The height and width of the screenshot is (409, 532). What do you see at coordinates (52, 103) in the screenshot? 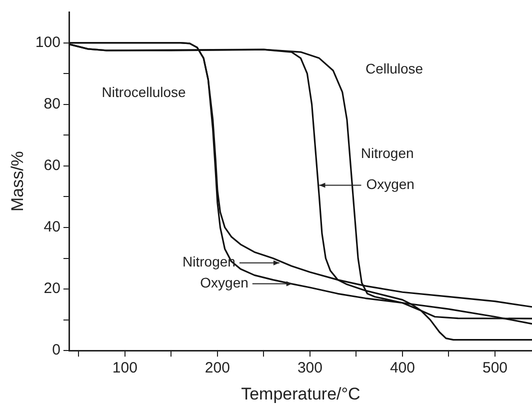
I see `y-tick-label: 80` at bounding box center [52, 103].